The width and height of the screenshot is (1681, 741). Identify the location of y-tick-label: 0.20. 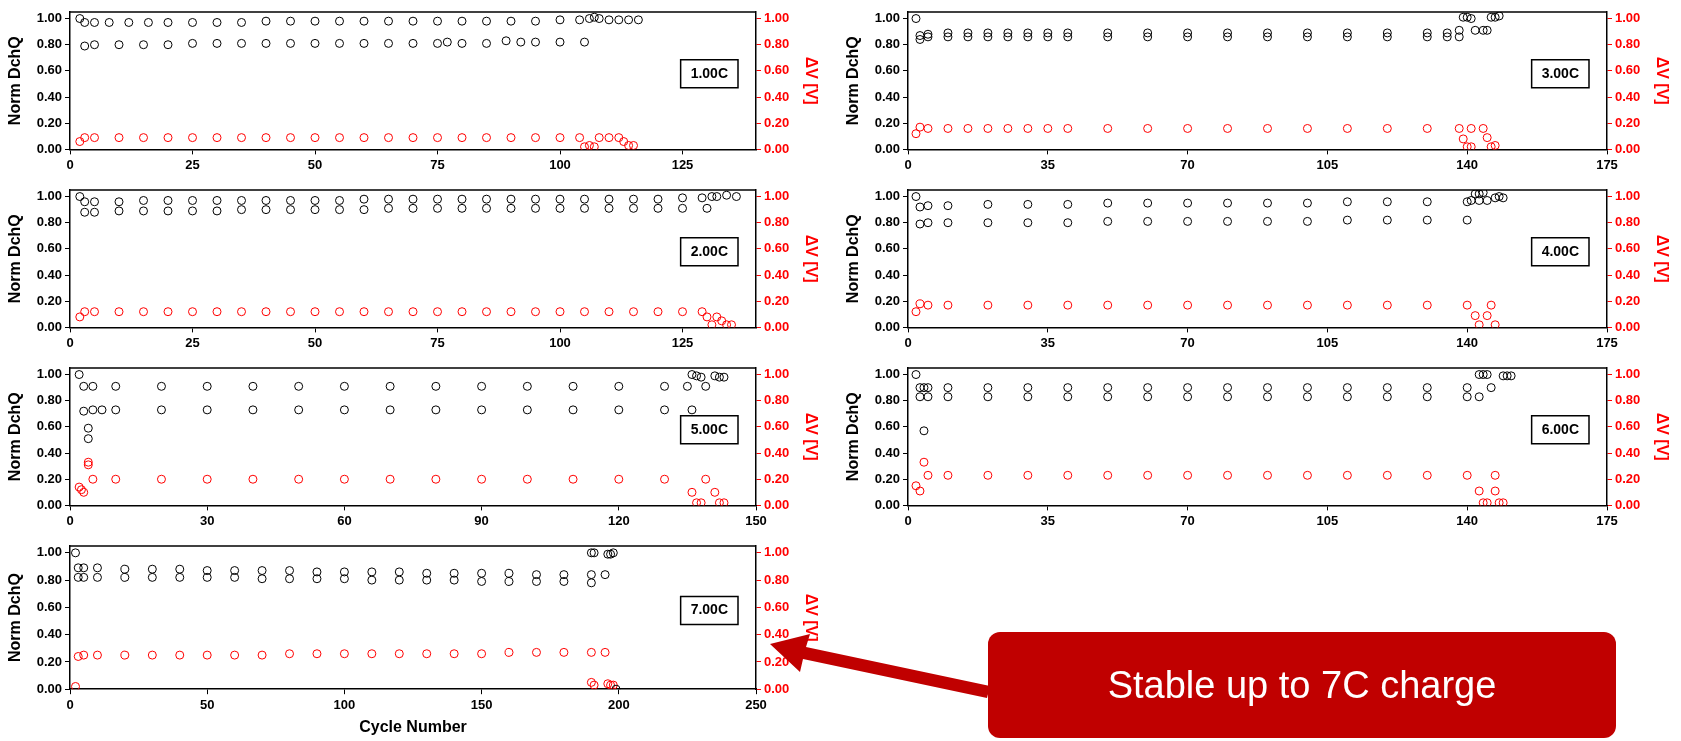
(887, 122).